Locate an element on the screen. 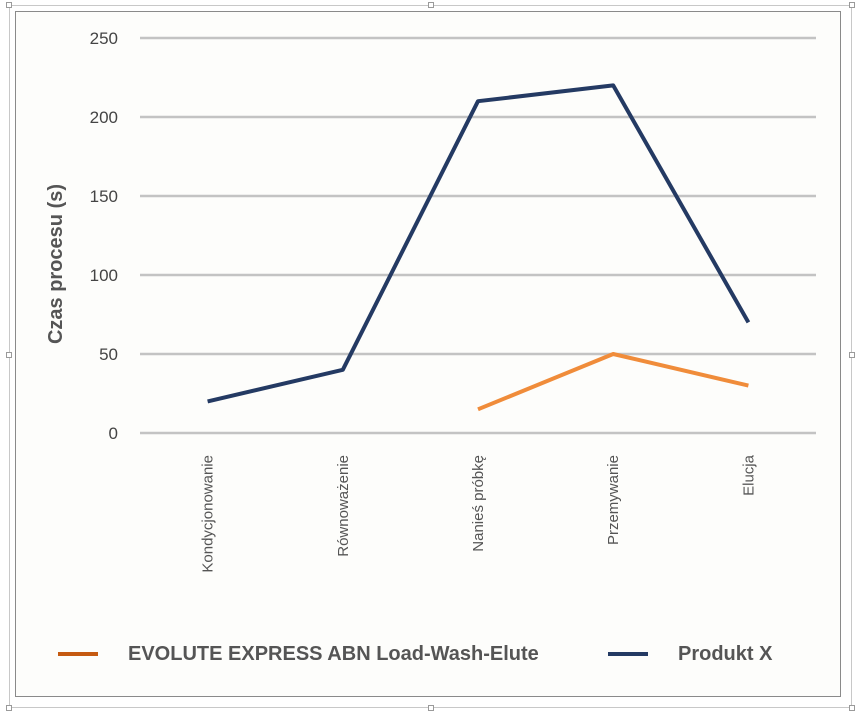 Image resolution: width=865 pixels, height=722 pixels. legend-item-series-0: EVOLUTE EXPRESS ABN Load-Wash-Elute is located at coordinates (298, 654).